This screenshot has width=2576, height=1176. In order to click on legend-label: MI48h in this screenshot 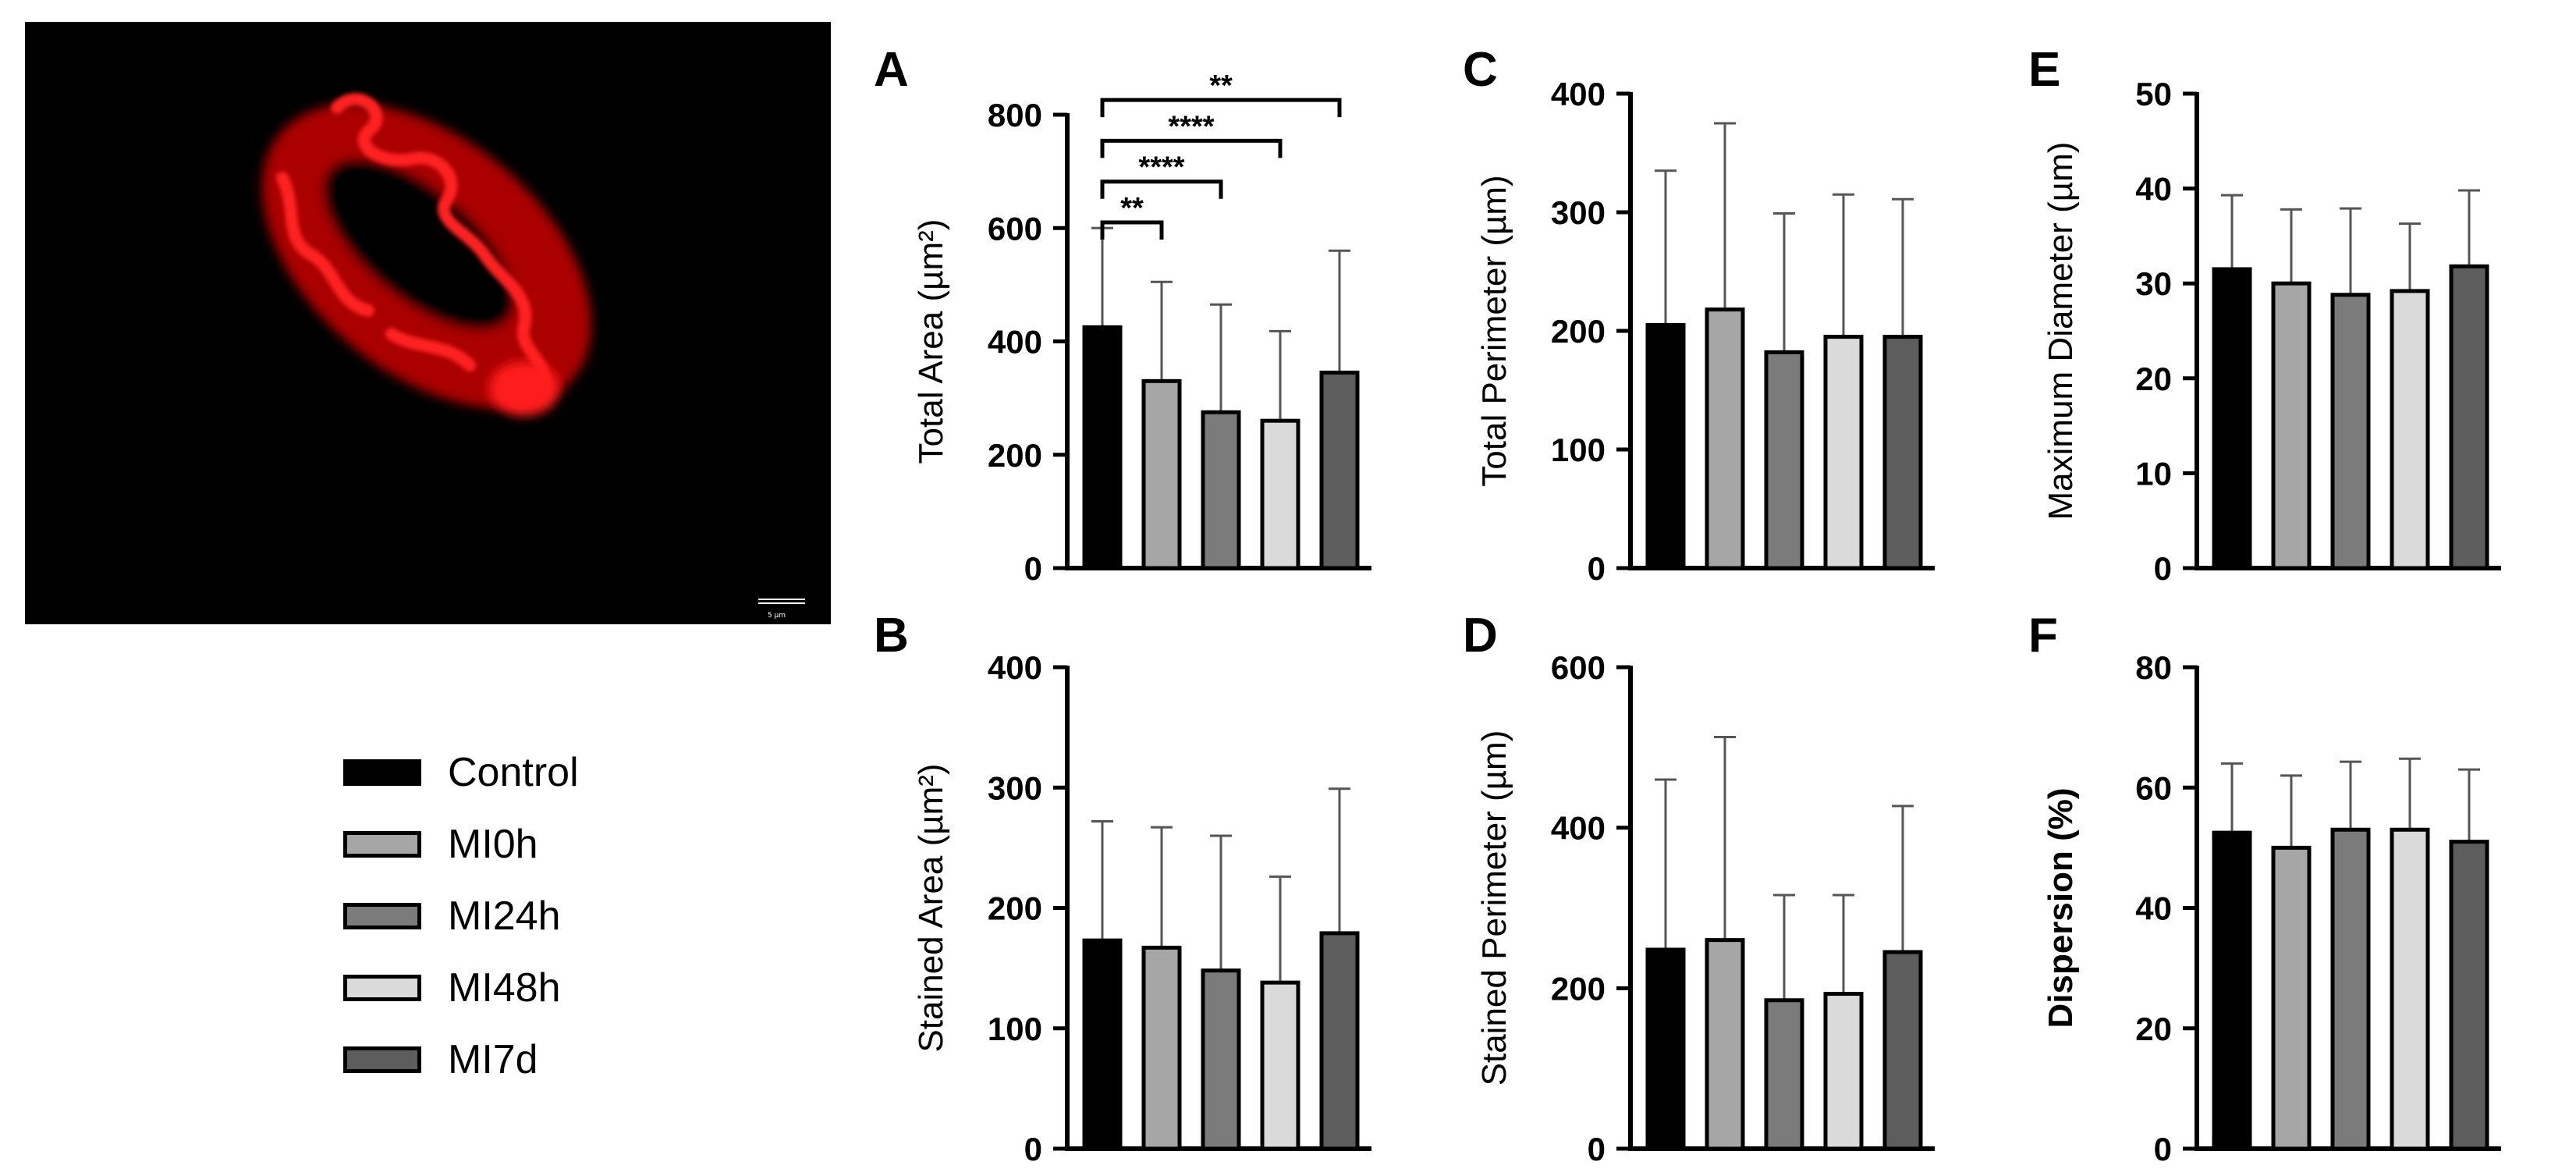, I will do `click(504, 988)`.